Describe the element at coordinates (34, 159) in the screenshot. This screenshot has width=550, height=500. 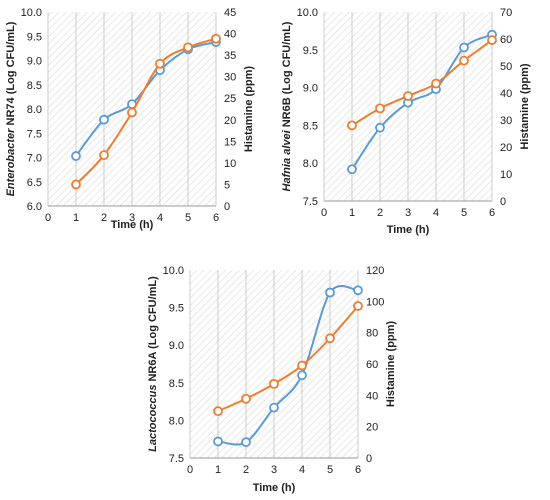
I see `y-tick-label: 7.0` at that location.